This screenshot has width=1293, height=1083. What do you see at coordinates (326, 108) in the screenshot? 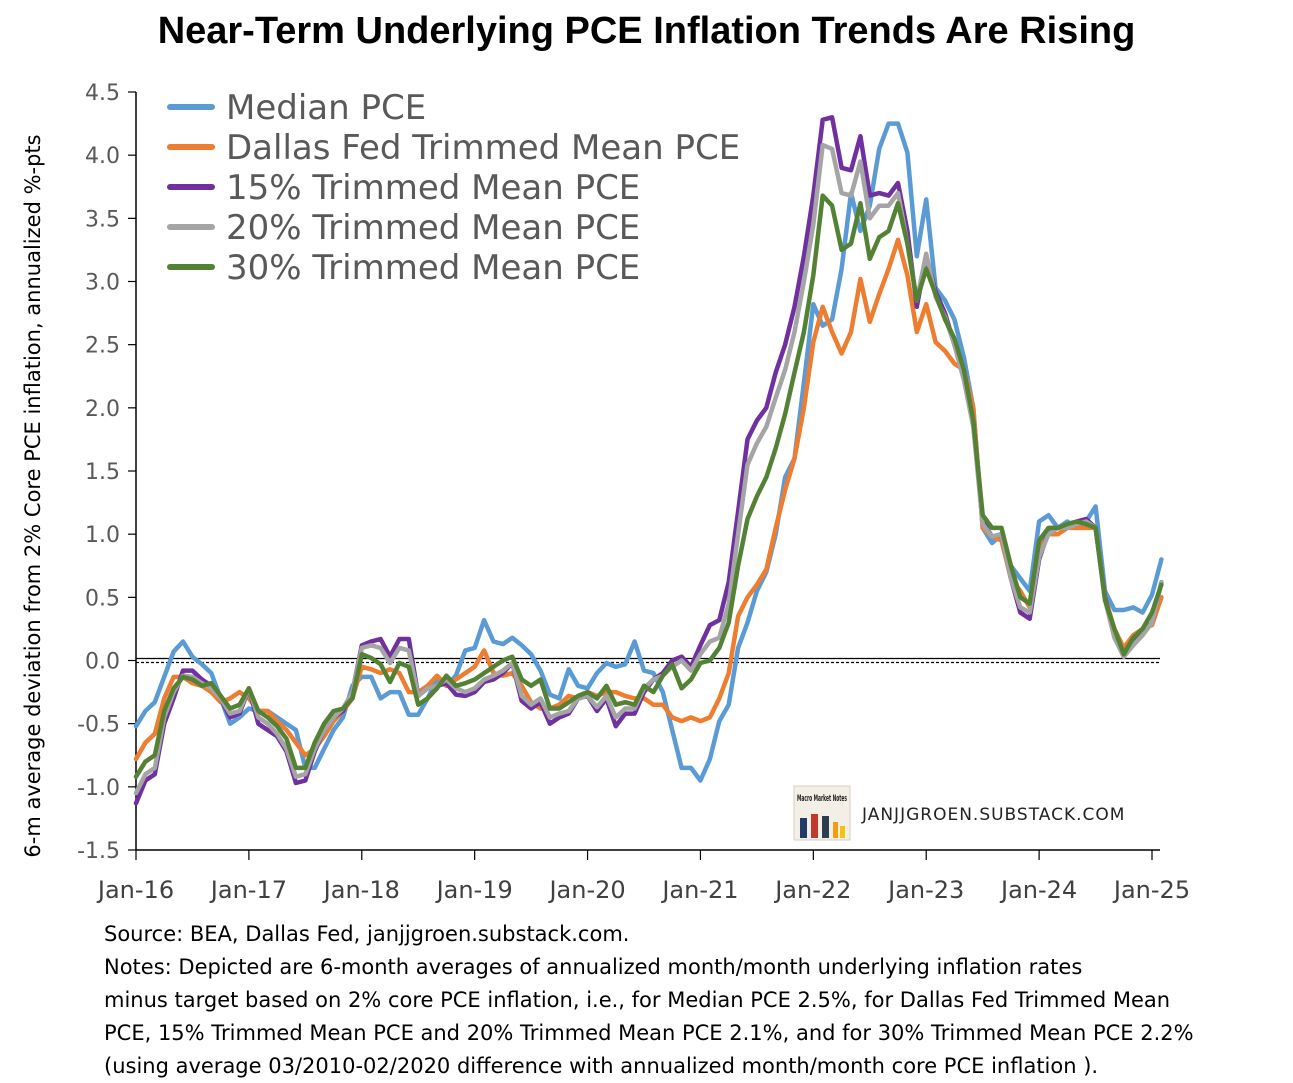
I see `legend-label: Median PCE` at bounding box center [326, 108].